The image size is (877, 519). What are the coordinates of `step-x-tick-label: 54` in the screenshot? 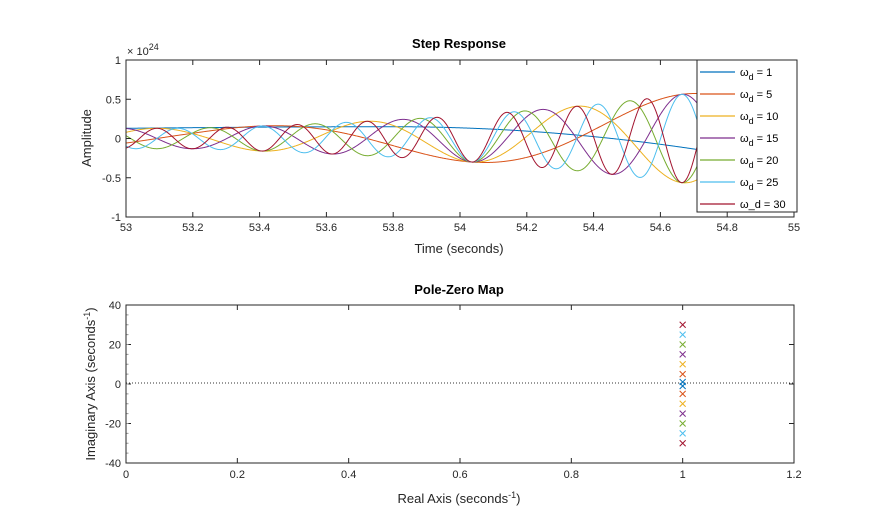 It's located at (460, 228).